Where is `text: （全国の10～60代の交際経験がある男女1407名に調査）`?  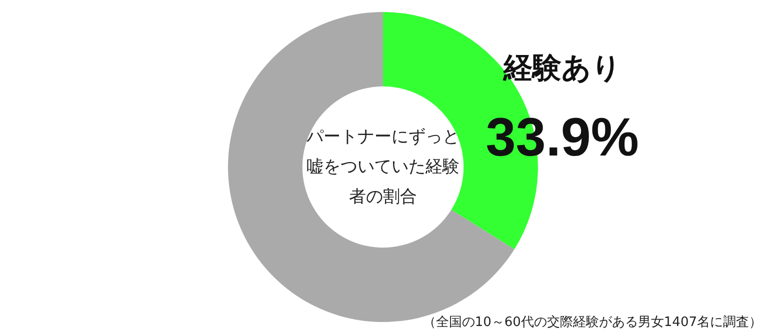 text: （全国の10～60代の交際経験がある男女1407名に調査） is located at coordinates (592, 322).